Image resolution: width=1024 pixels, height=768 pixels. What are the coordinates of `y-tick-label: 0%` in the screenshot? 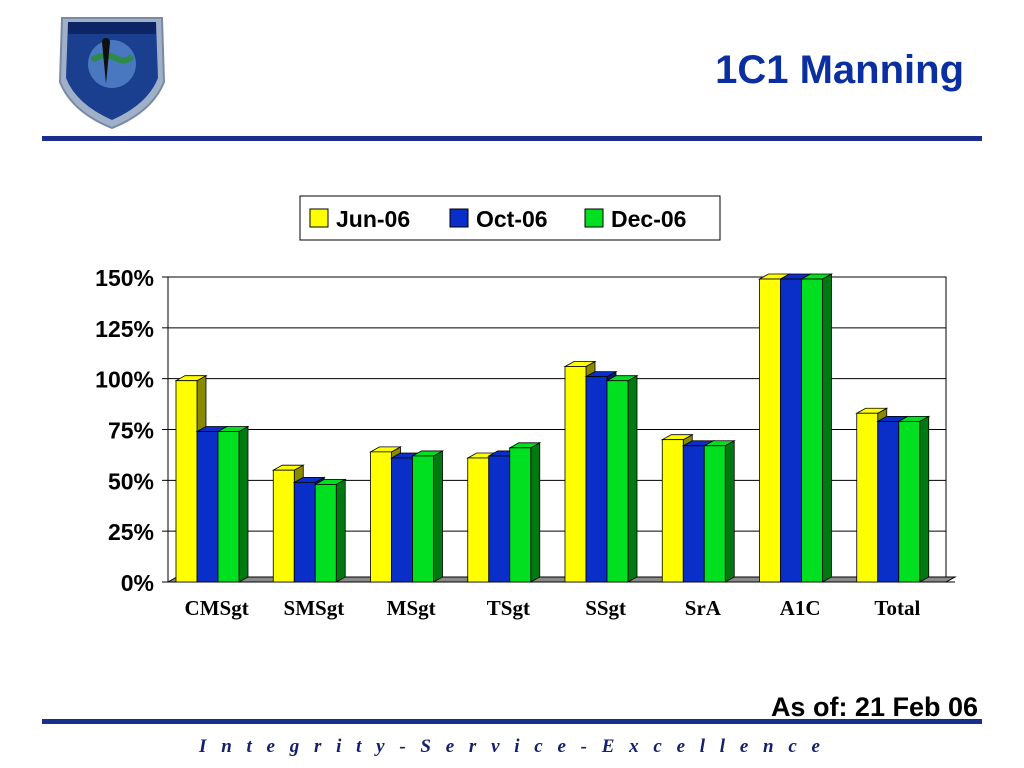 It's located at (137, 583).